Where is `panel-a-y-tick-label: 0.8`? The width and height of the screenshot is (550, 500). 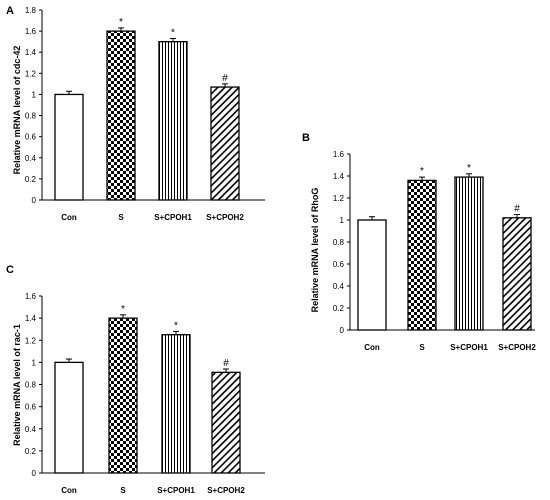
panel-a-y-tick-label: 0.8 is located at coordinates (31, 116).